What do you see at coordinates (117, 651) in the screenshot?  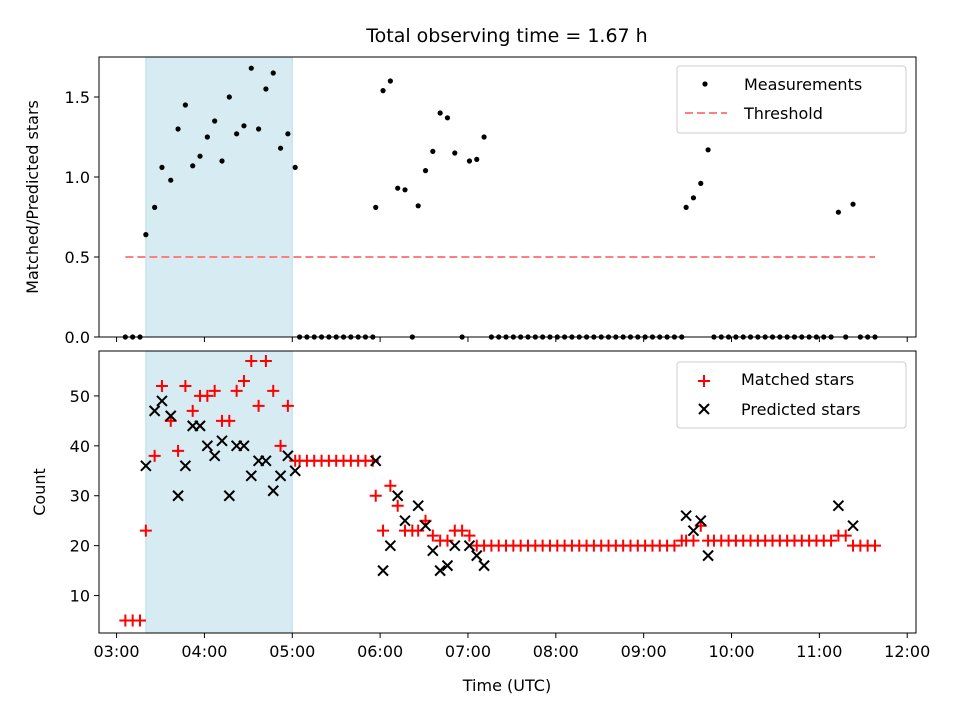 I see `x-tick-label: 03:00` at bounding box center [117, 651].